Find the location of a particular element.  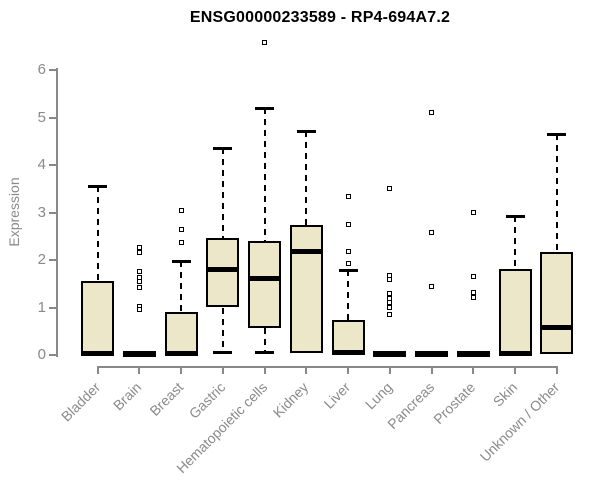

y-tick-label: 3 is located at coordinates (41, 212).